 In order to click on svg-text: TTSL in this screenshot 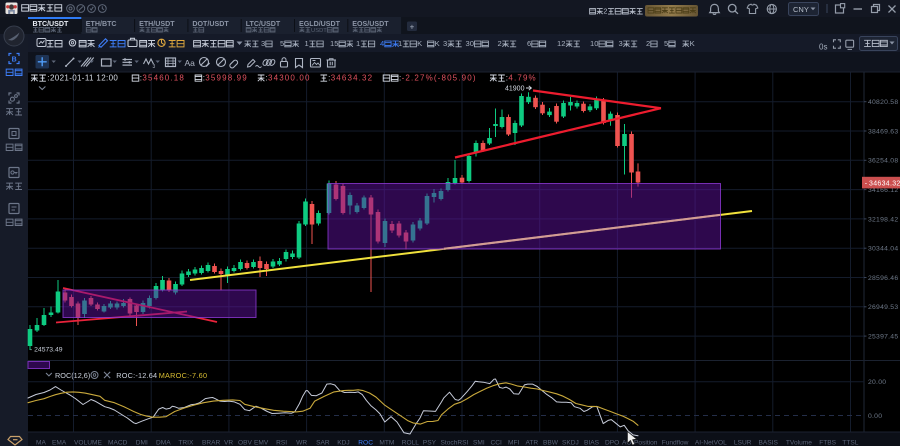, I will do `click(850, 442)`.